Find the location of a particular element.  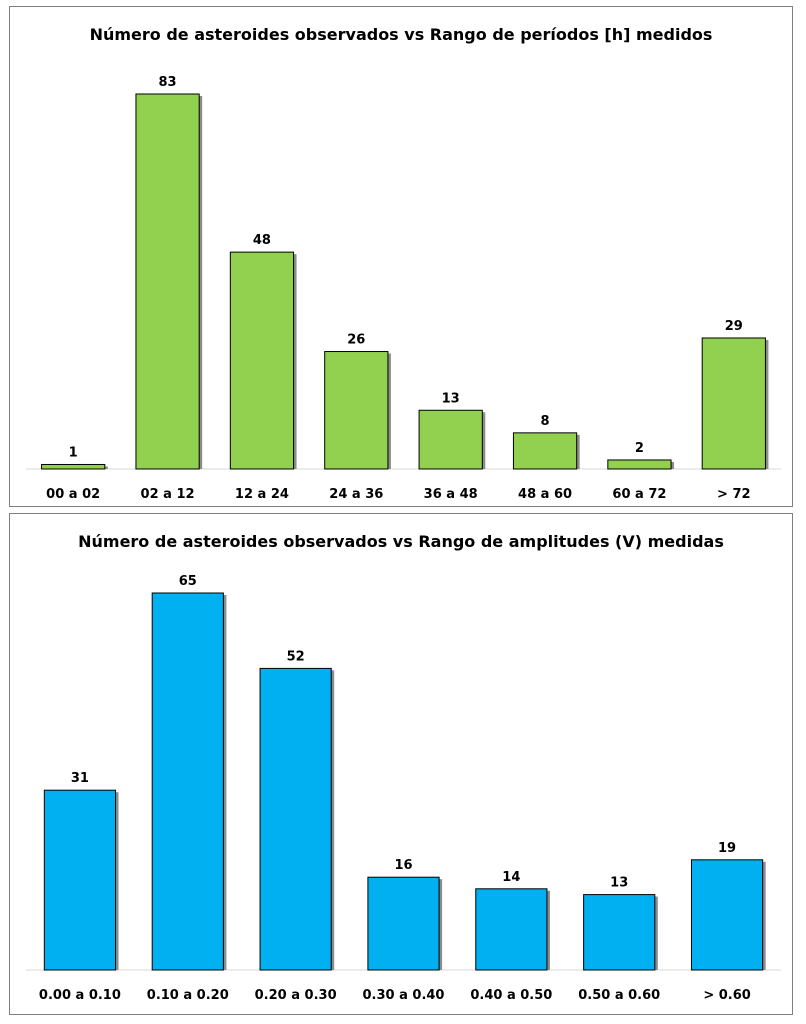

x-tick-label: 60 a 72 is located at coordinates (639, 494).